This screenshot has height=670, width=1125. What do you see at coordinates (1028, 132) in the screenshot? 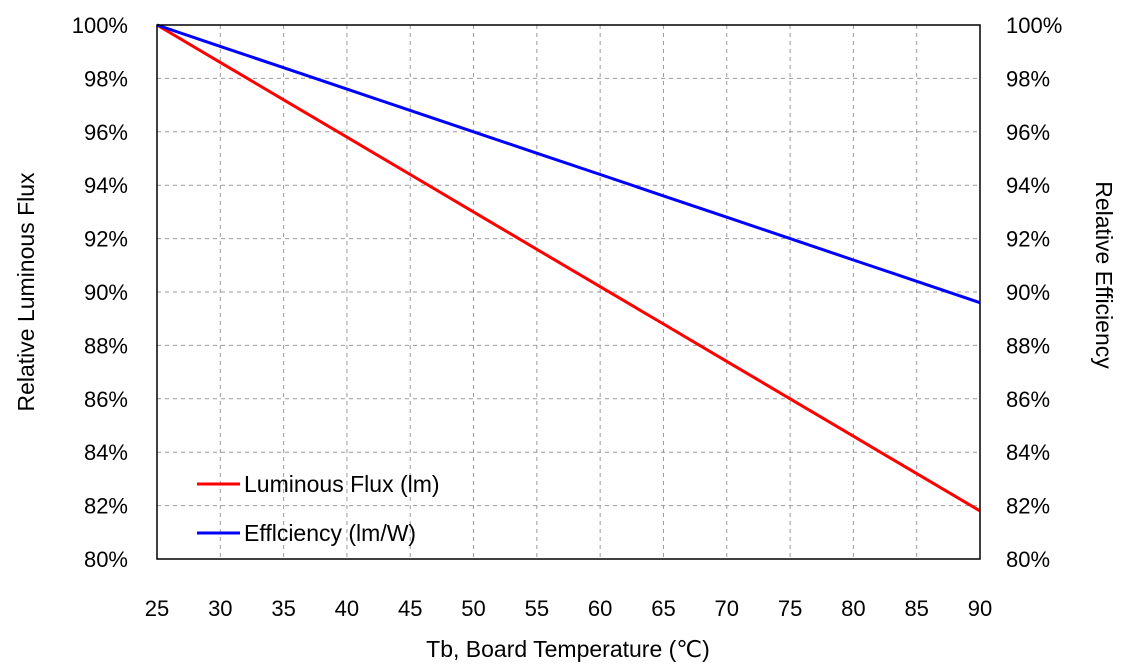
I see `y2-tick-label: 96%` at bounding box center [1028, 132].